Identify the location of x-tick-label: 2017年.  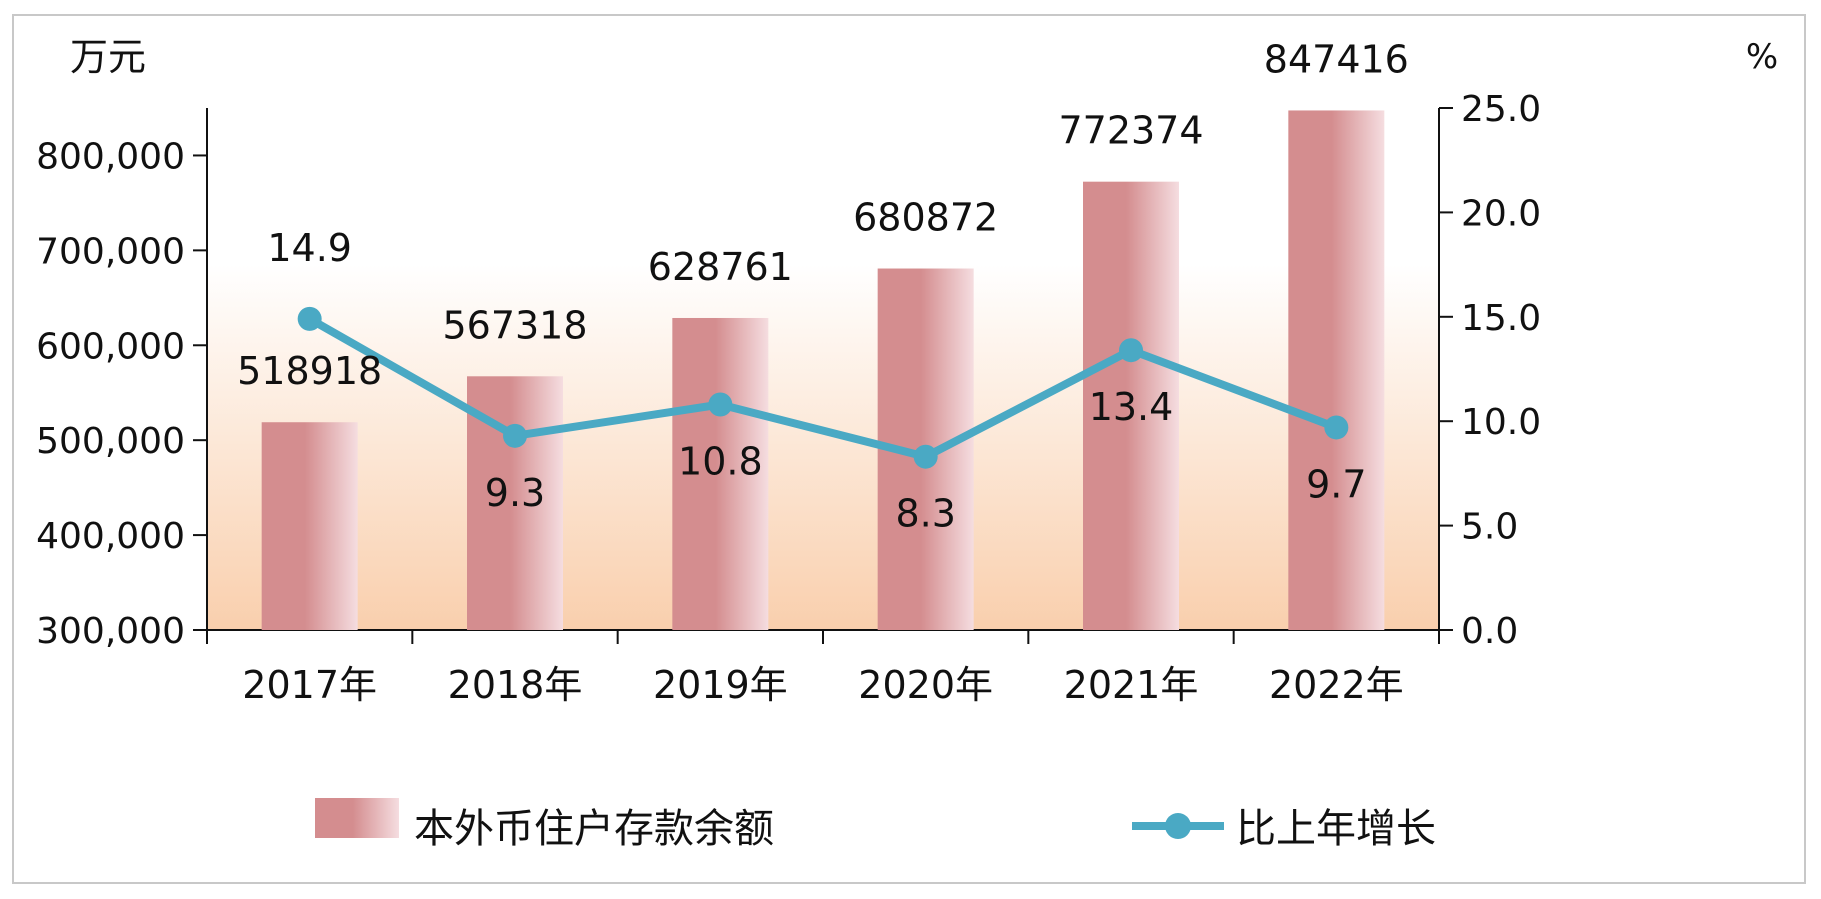
(309, 685).